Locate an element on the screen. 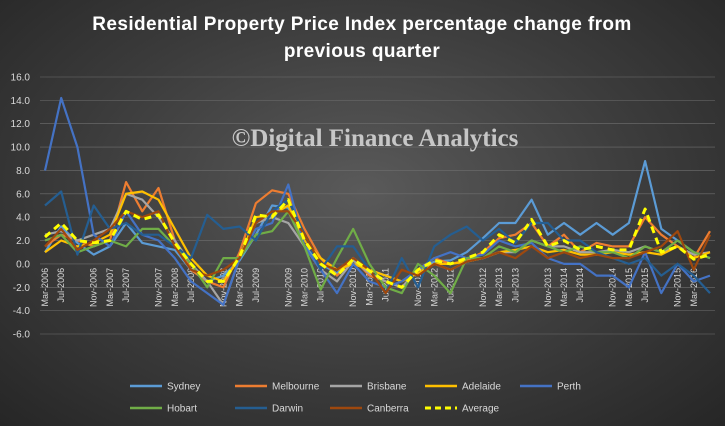 This screenshot has height=426, width=725. legend-label-adelaide: Adelaide is located at coordinates (481, 387).